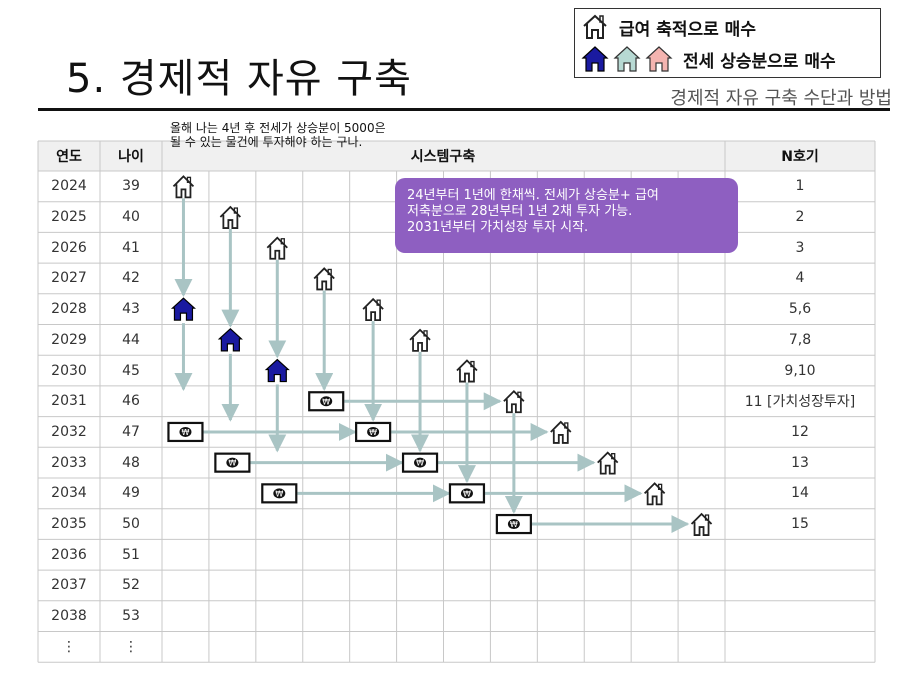 This screenshot has width=912, height=684. Describe the element at coordinates (800, 278) in the screenshot. I see `cell-n: 4` at that location.